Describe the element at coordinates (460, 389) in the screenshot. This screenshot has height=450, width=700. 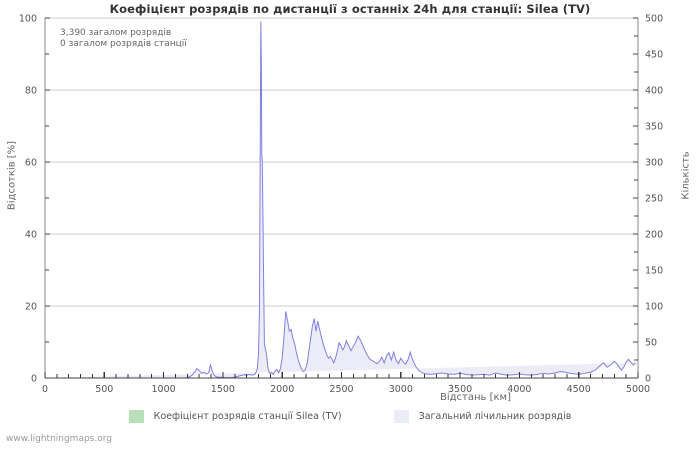
I see `svg-text: 3500` at that location.